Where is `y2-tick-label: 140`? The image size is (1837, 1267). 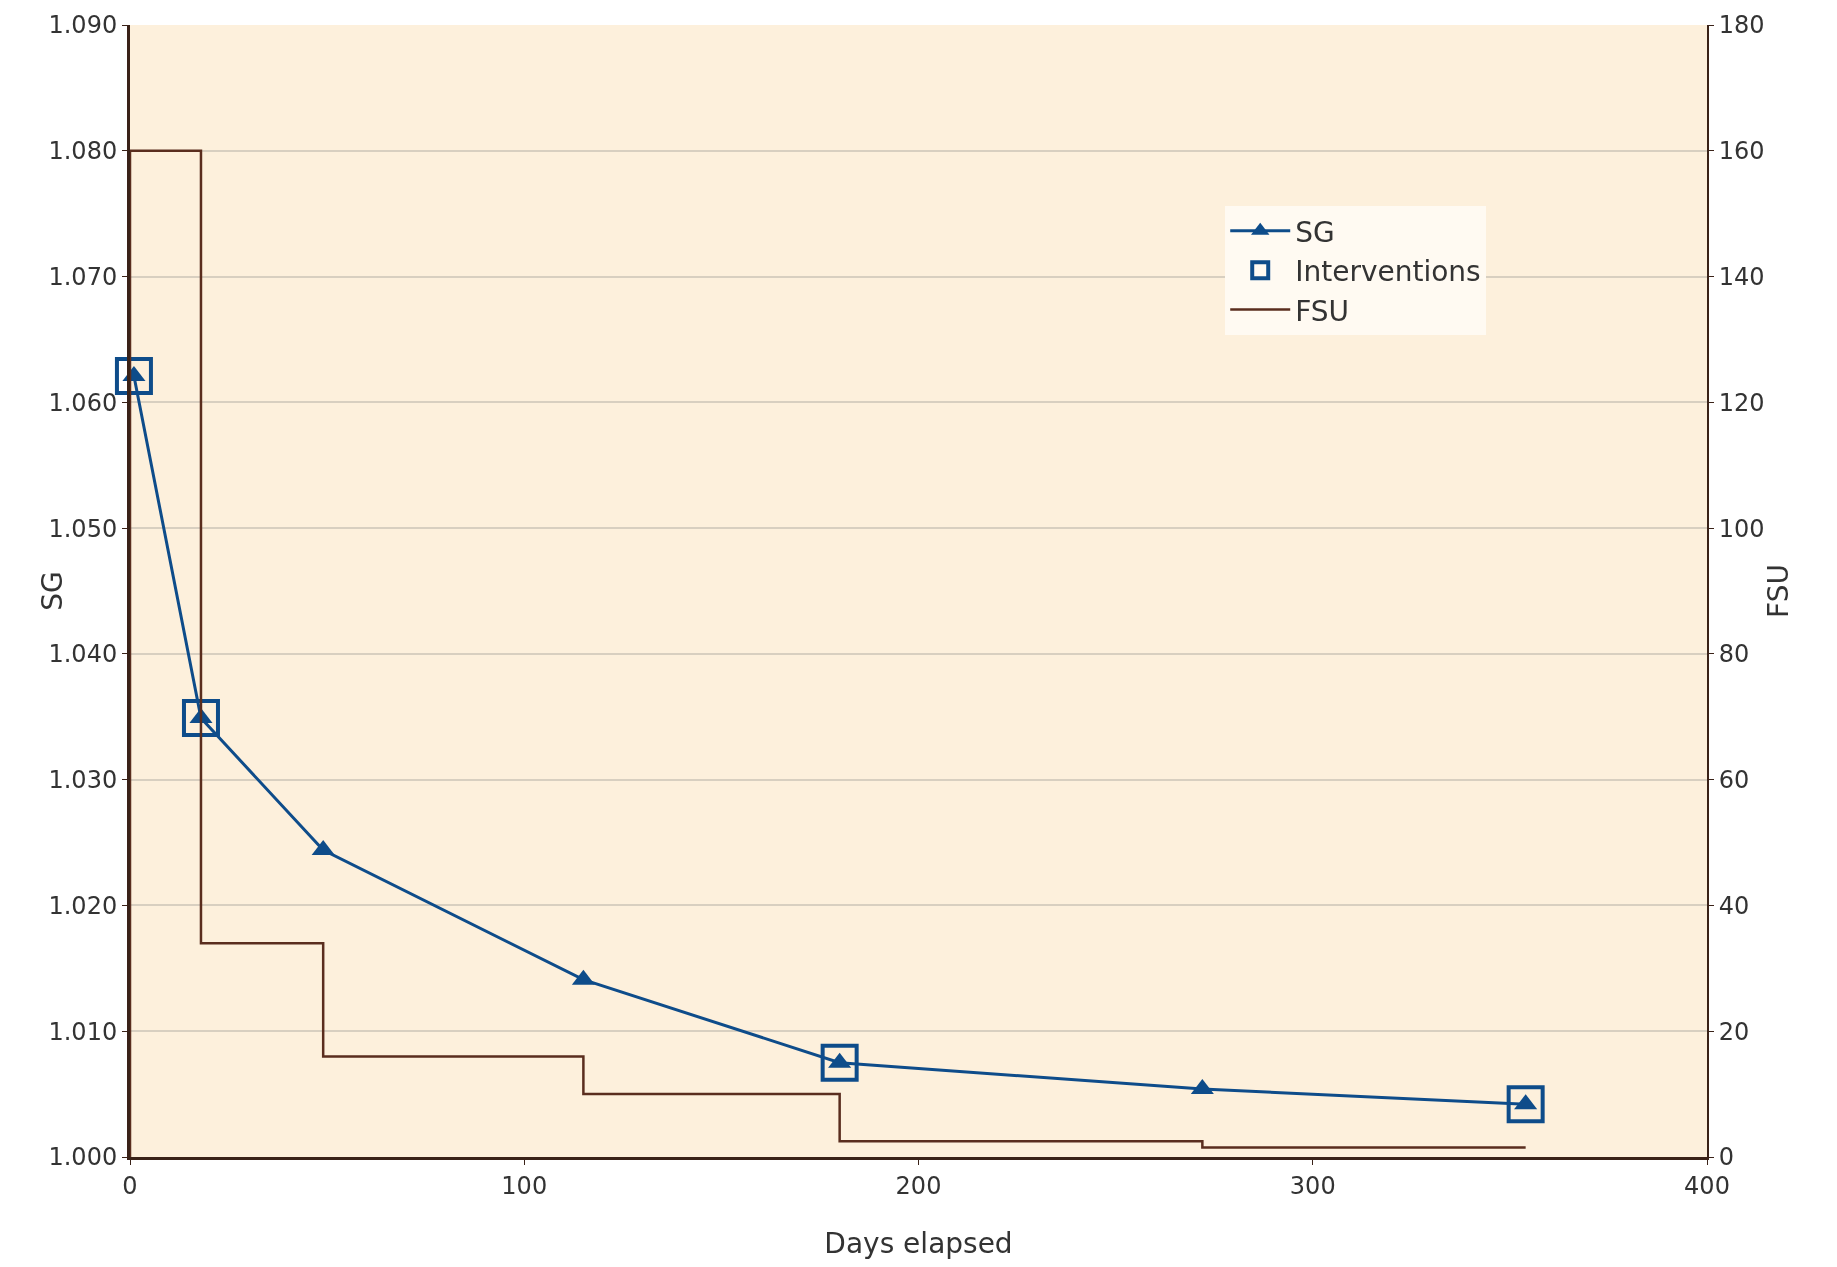
y2-tick-label: 140 is located at coordinates (1741, 276).